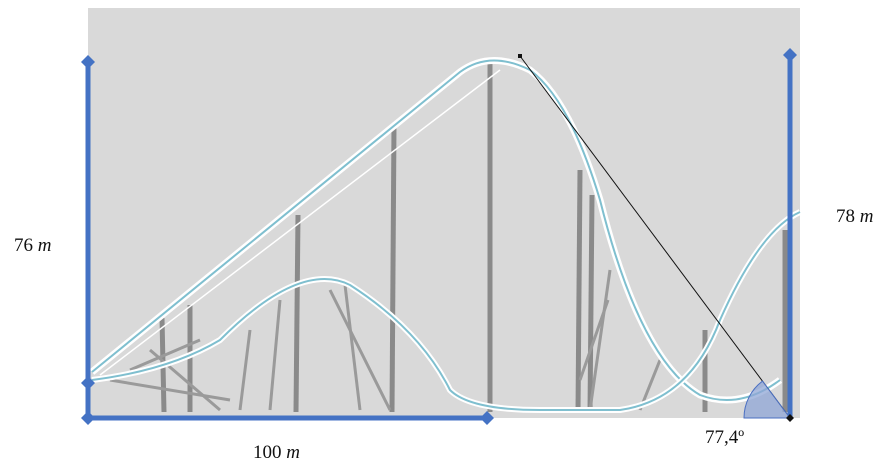 This screenshot has width=890, height=465. What do you see at coordinates (267, 452) in the screenshot?
I see `label-number: 100` at bounding box center [267, 452].